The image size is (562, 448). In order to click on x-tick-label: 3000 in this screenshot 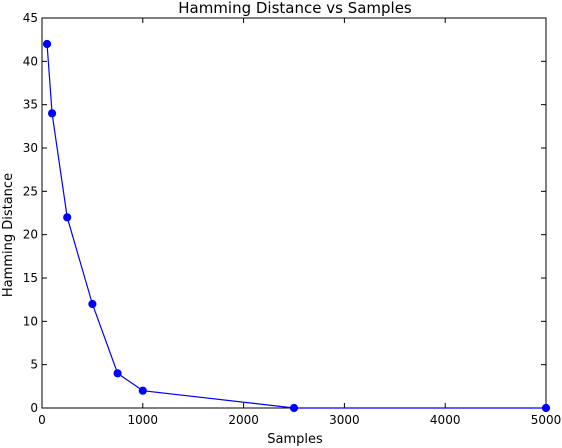, I will do `click(344, 420)`.